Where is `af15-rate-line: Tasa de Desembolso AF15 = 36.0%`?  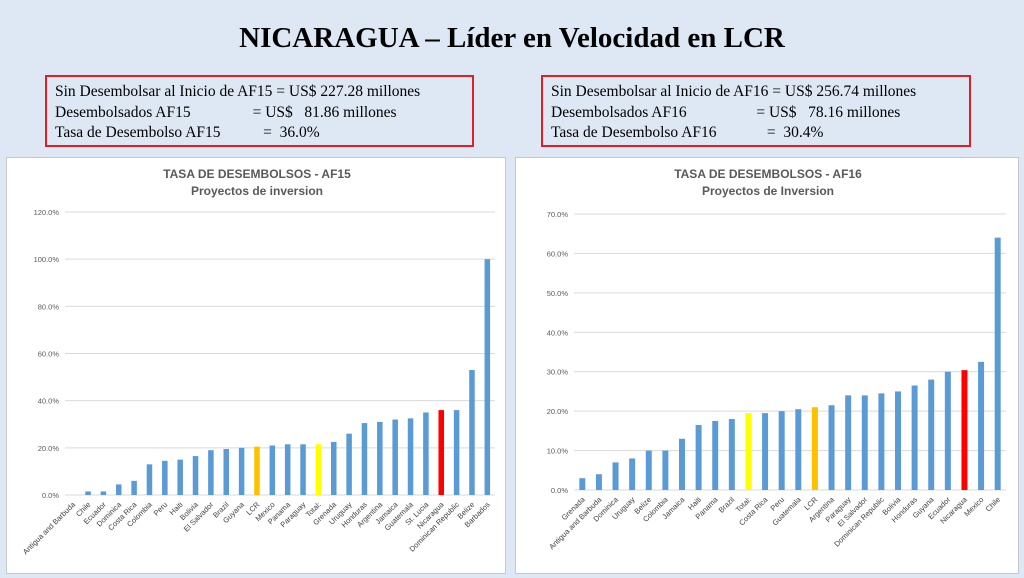 af15-rate-line: Tasa de Desembolso AF15 = 36.0% is located at coordinates (187, 132).